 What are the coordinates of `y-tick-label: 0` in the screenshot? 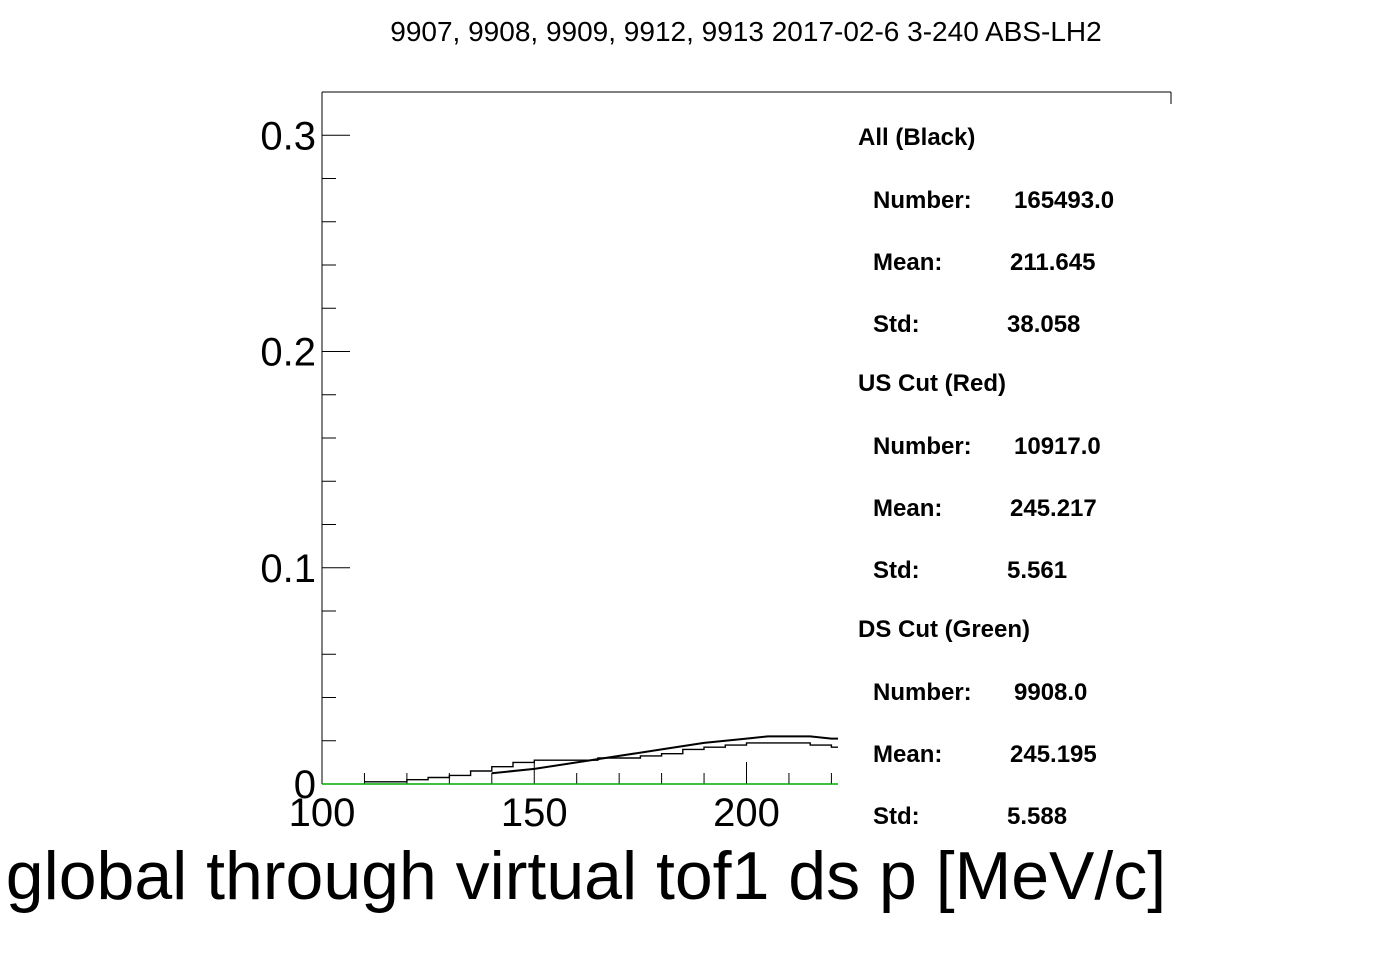 It's located at (305, 785).